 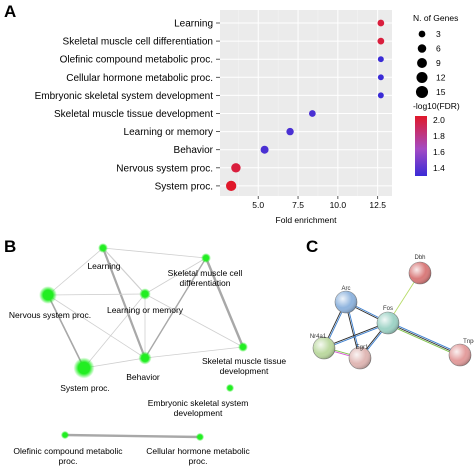 What do you see at coordinates (439, 152) in the screenshot?
I see `color-legend-label: 1.6` at bounding box center [439, 152].